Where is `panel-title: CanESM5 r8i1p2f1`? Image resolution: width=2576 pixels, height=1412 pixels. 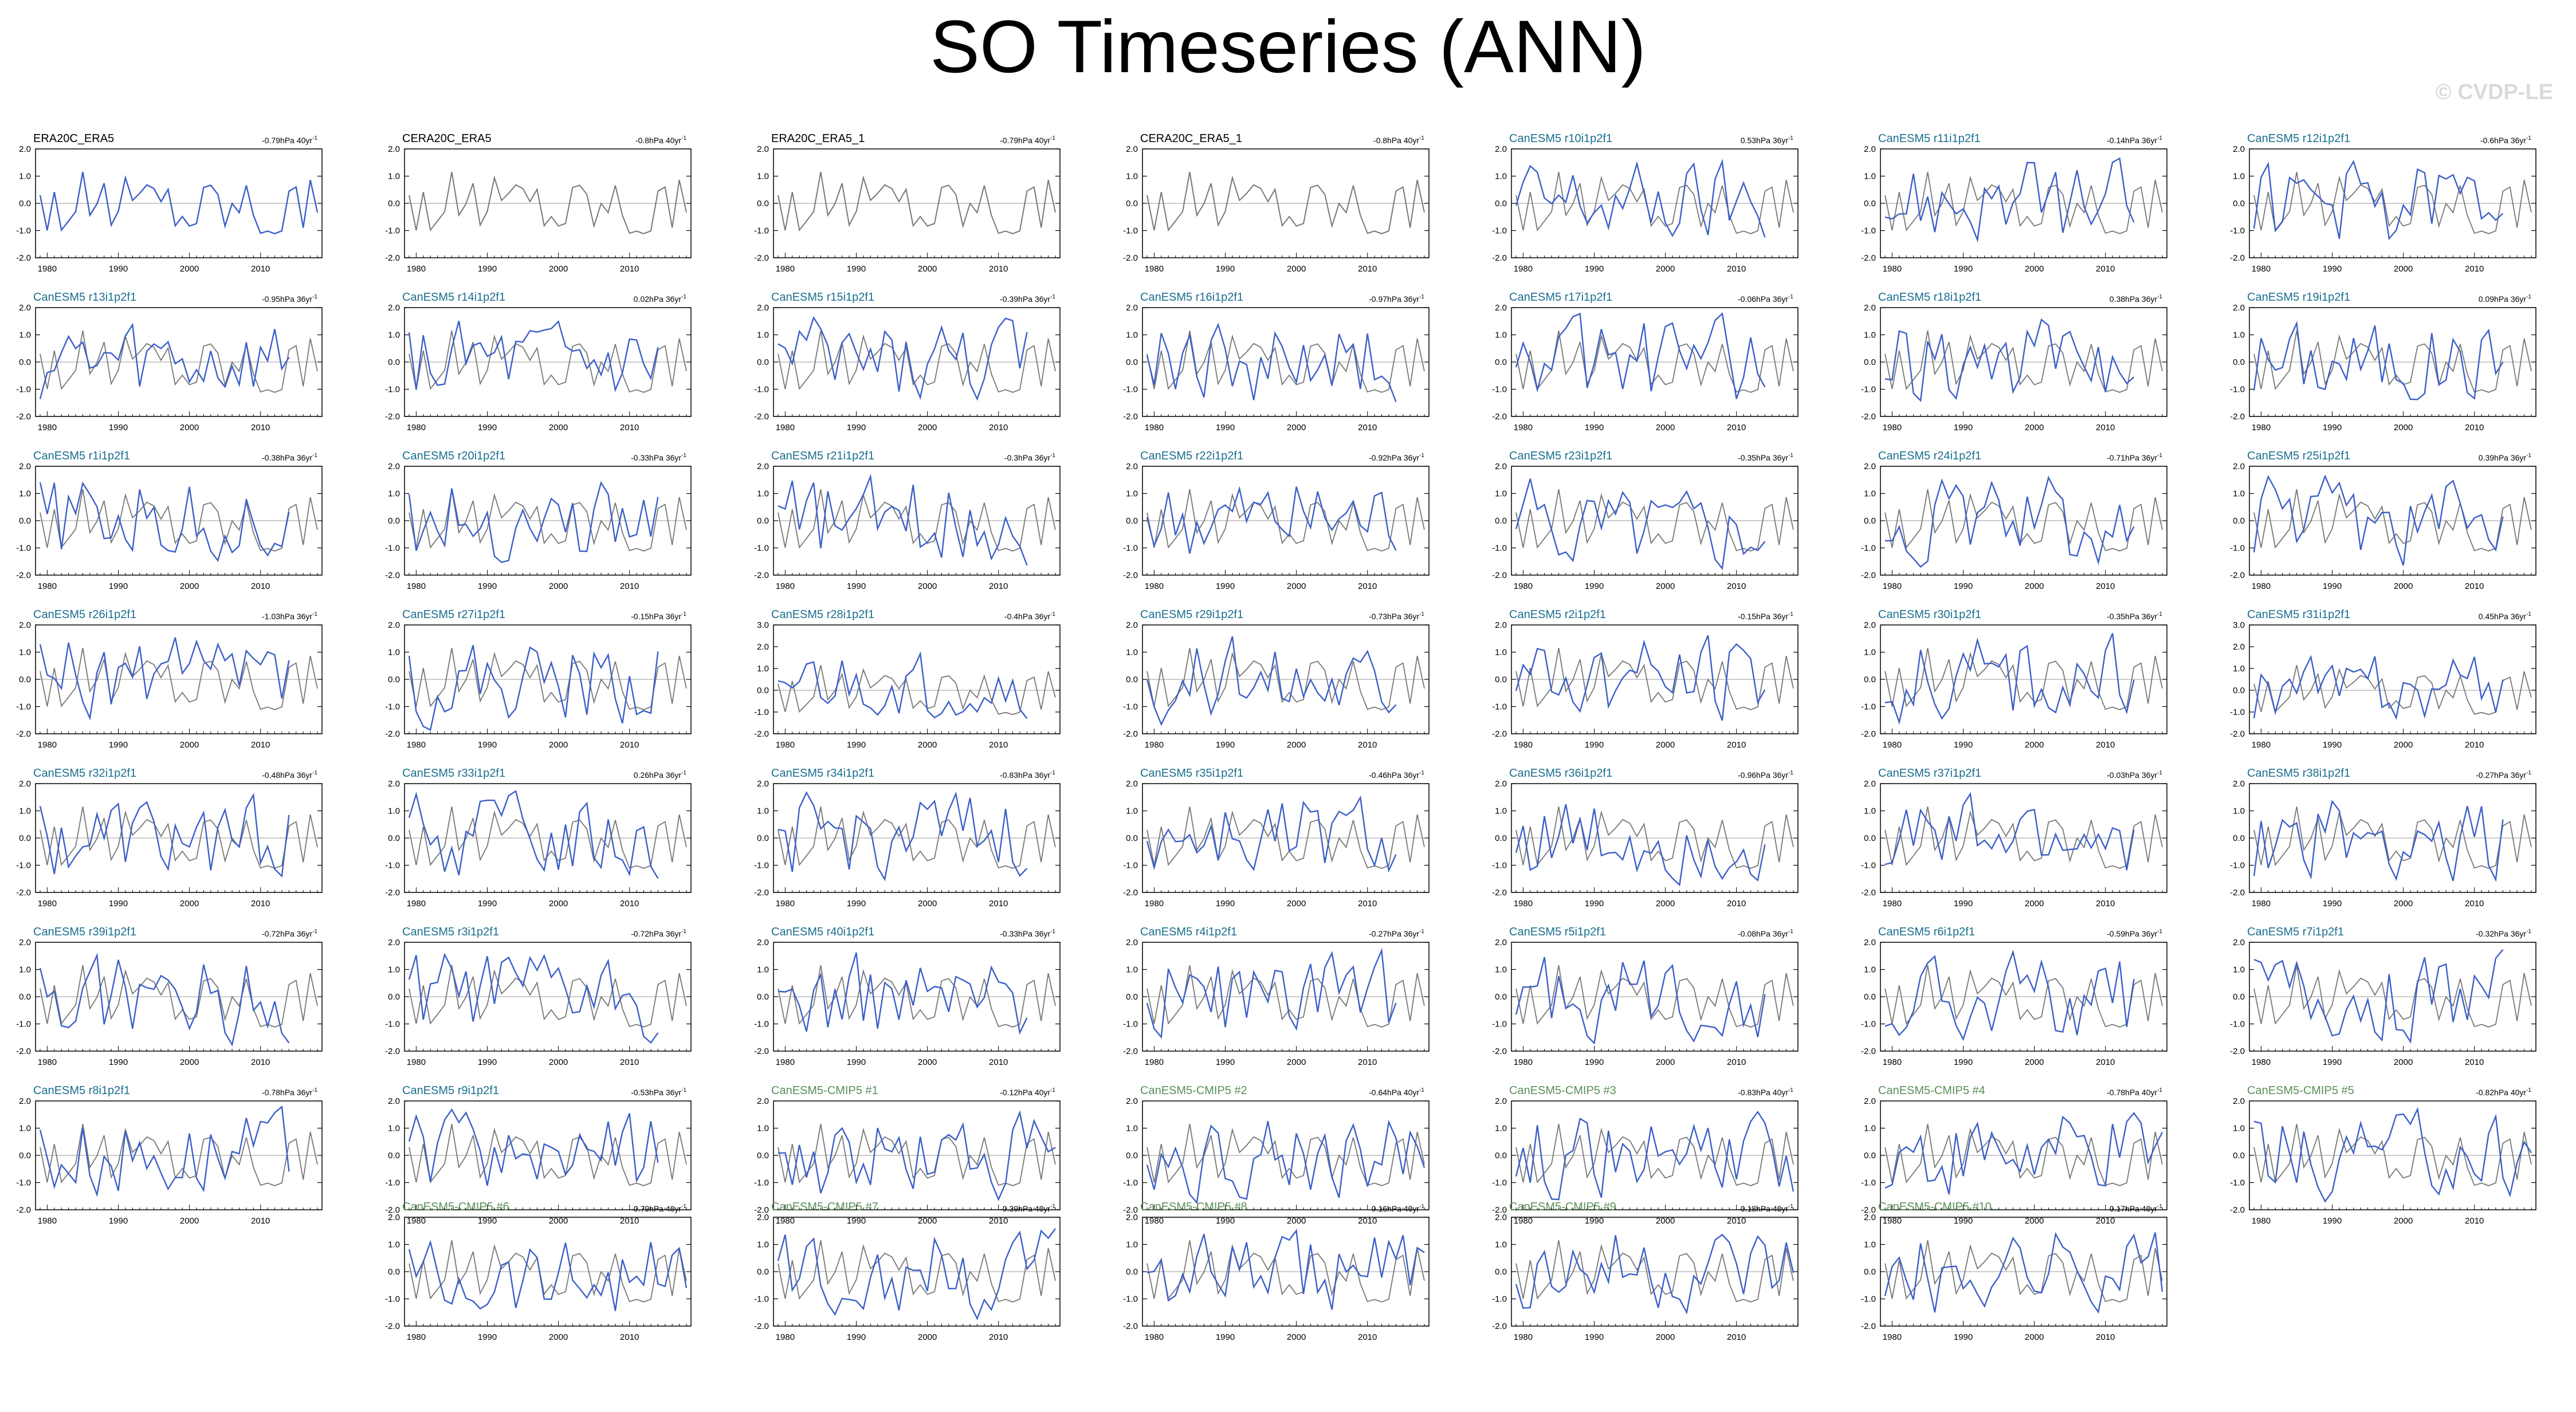 panel-title: CanESM5 r8i1p2f1 is located at coordinates (82, 1090).